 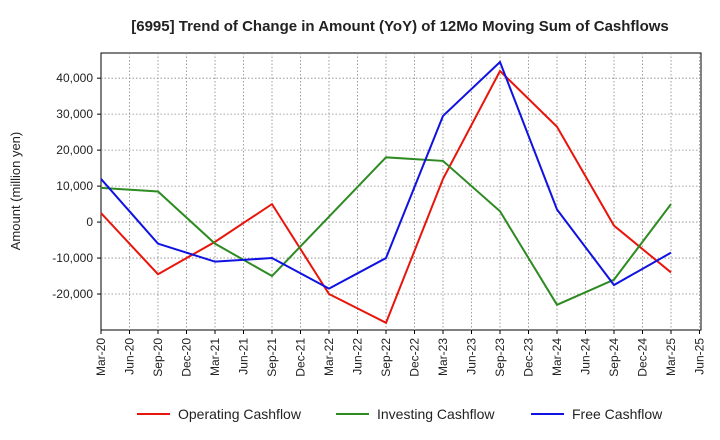 I want to click on legend-label-investing-cashflow: Investing Cashflow, so click(x=436, y=414).